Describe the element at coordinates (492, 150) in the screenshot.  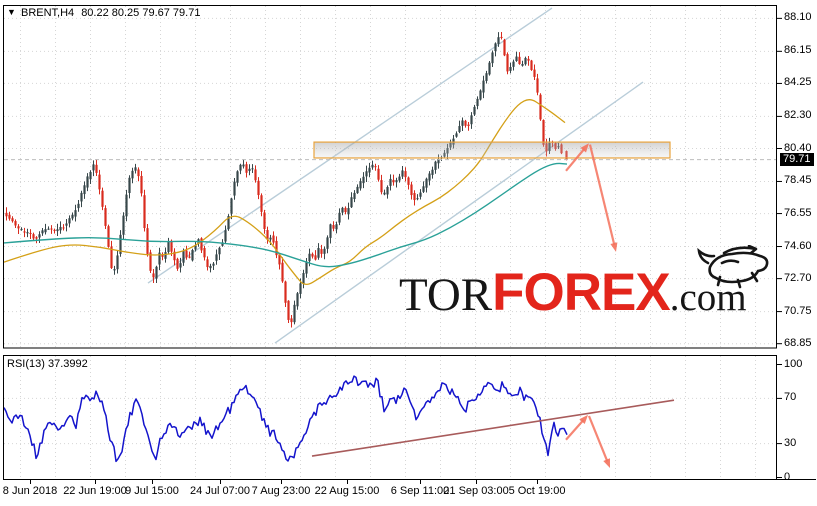
I see `resistance-zone` at that location.